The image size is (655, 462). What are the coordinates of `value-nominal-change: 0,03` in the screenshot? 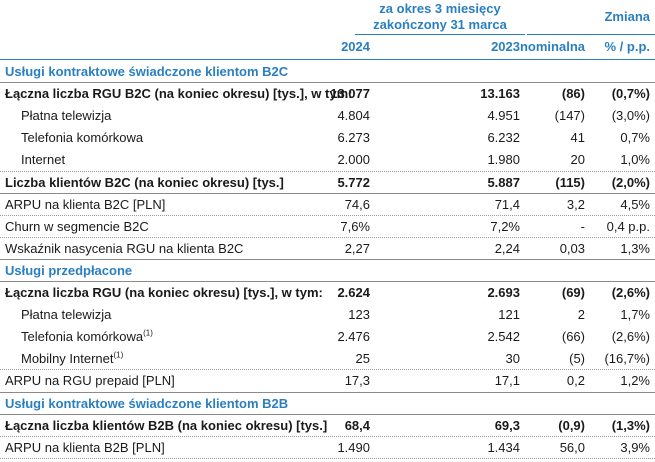 It's located at (572, 248).